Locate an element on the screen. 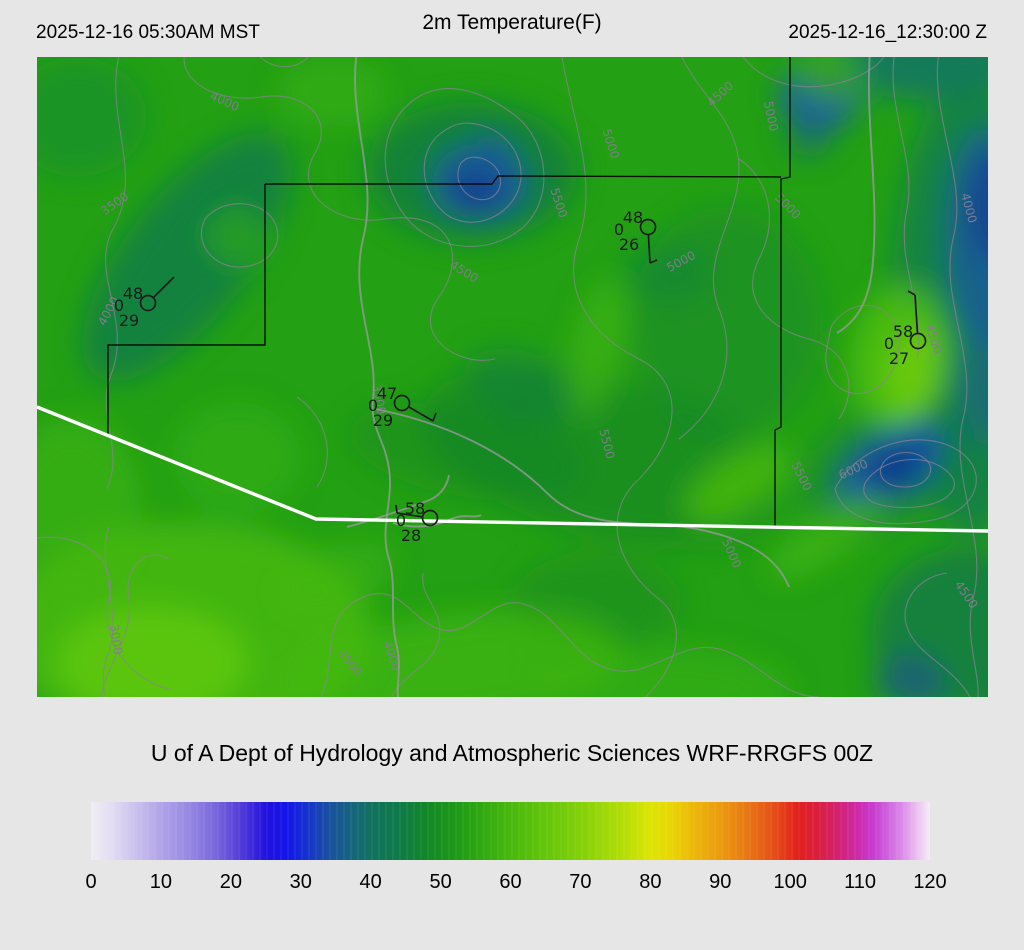 This screenshot has height=950, width=1024. colorbar-tick-label: 100 is located at coordinates (790, 882).